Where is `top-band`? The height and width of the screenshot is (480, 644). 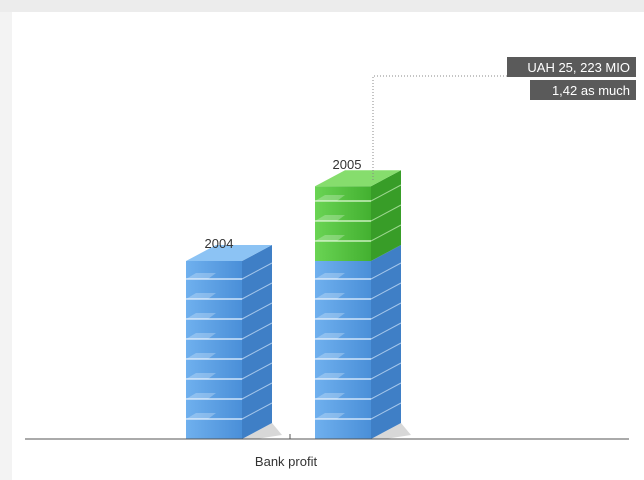
top-band is located at coordinates (322, 6).